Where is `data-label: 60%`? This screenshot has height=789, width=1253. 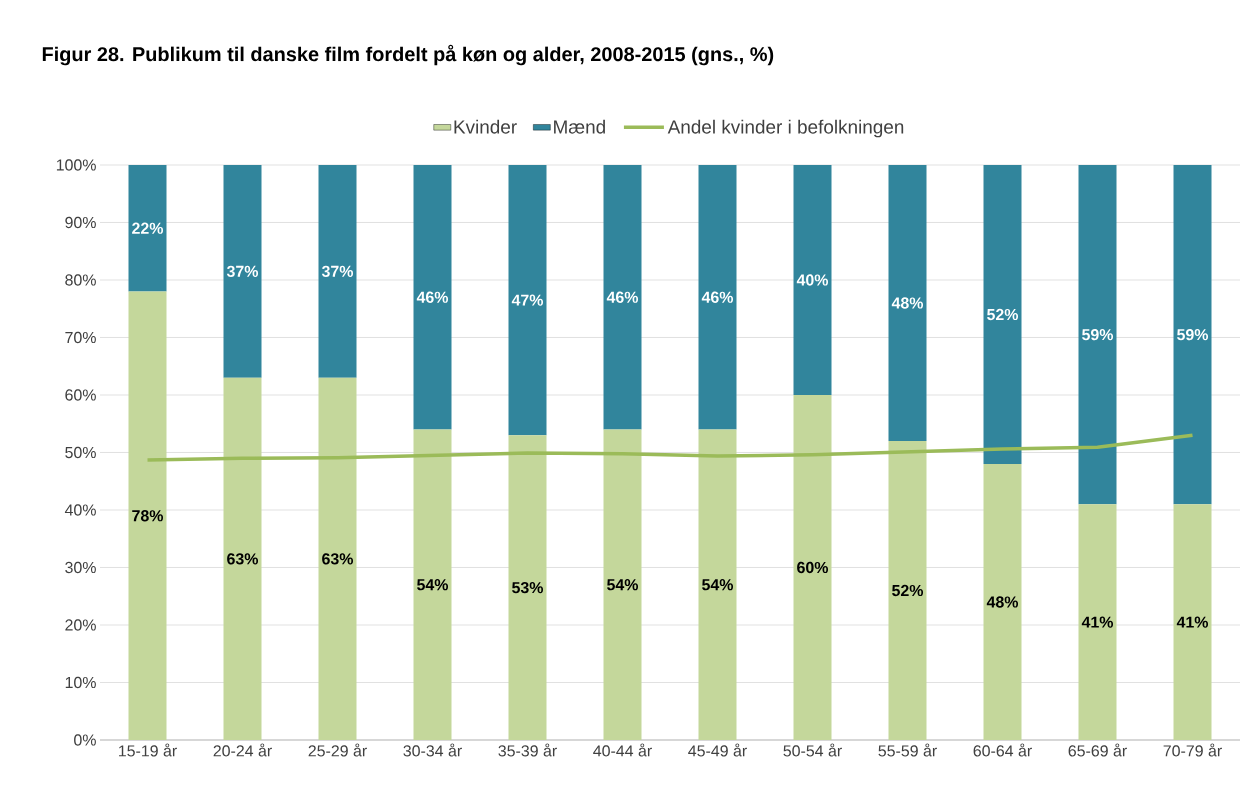
data-label: 60% is located at coordinates (813, 567).